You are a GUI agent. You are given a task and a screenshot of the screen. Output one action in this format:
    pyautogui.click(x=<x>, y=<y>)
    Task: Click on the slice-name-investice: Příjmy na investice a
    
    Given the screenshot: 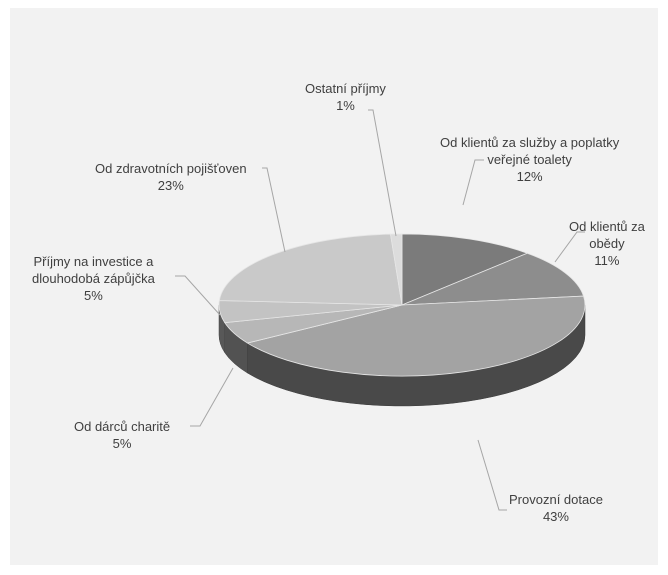 What is the action you would take?
    pyautogui.click(x=93, y=261)
    